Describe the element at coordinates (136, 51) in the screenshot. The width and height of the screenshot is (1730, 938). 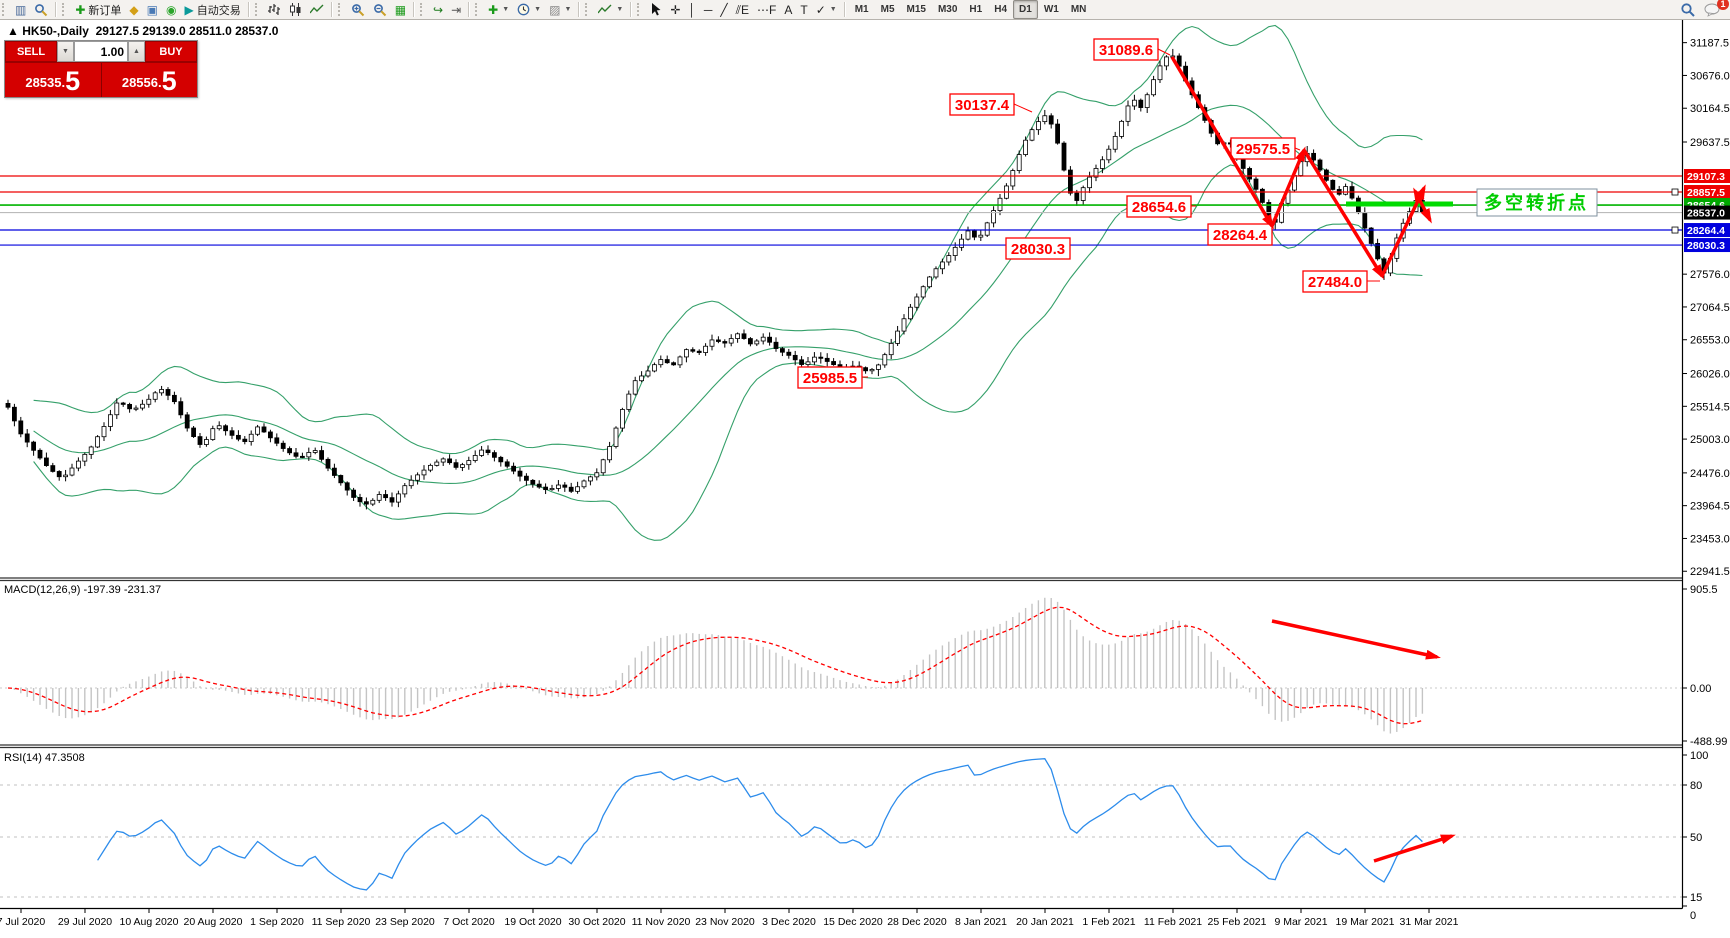
I see `volume-increase-button: ▲` at that location.